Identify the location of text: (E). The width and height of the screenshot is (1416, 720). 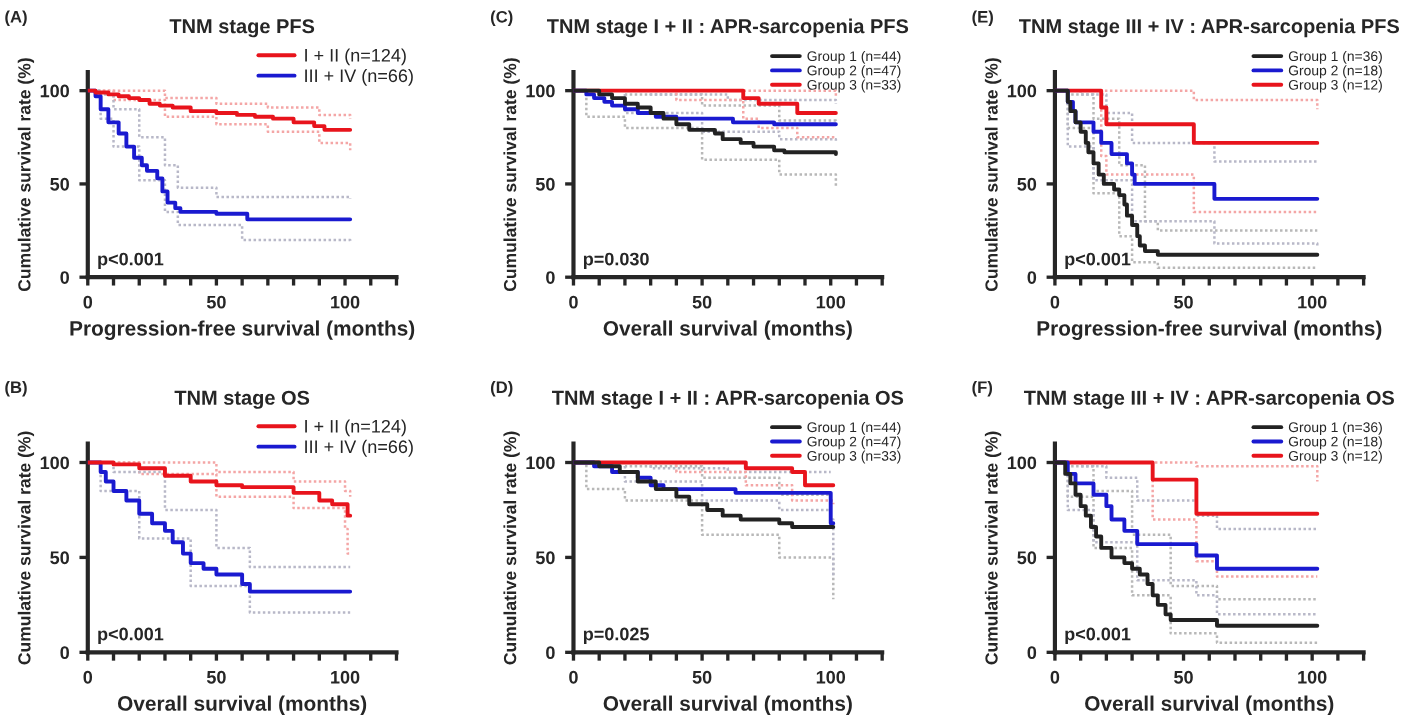
(982, 18).